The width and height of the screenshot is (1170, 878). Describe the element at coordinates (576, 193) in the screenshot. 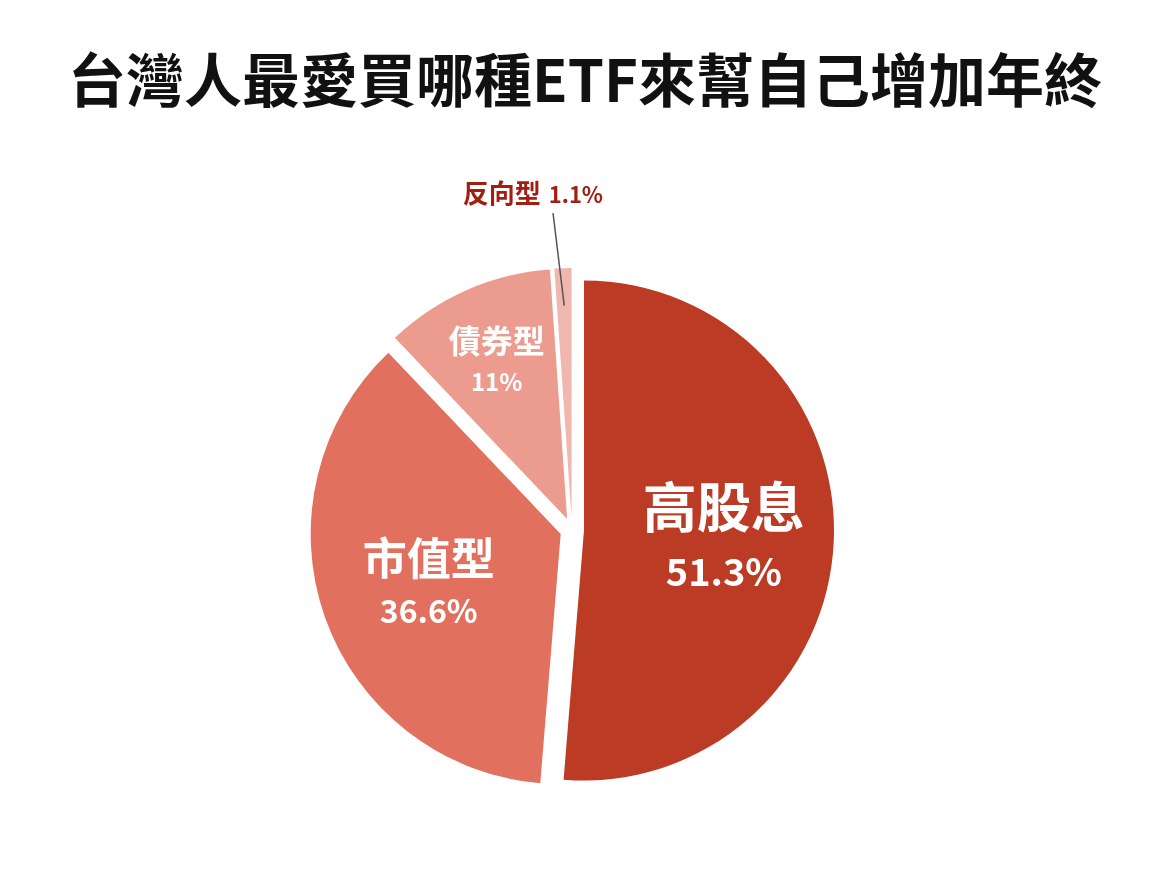

I see `data-label: 1.1%` at that location.